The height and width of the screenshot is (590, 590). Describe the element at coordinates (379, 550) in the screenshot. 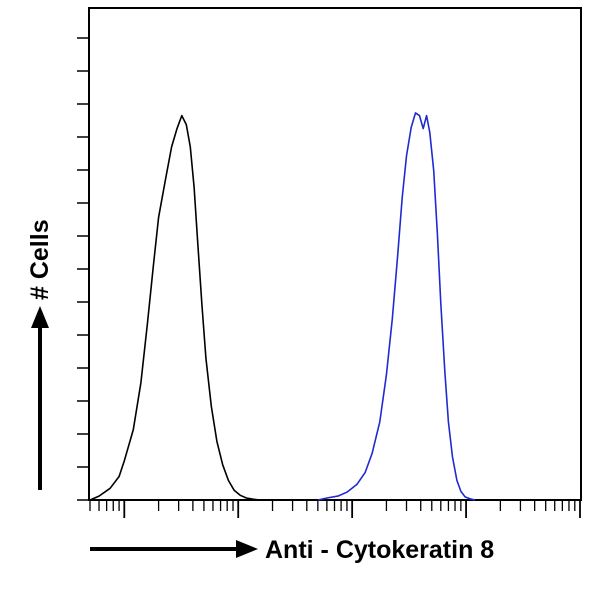

I see `x-axis-label: Anti - Cytokeratin 8` at that location.